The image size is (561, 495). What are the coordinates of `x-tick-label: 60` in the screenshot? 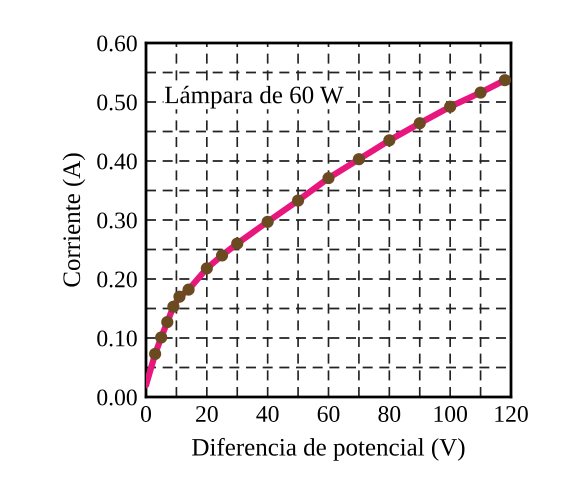 It's located at (329, 414).